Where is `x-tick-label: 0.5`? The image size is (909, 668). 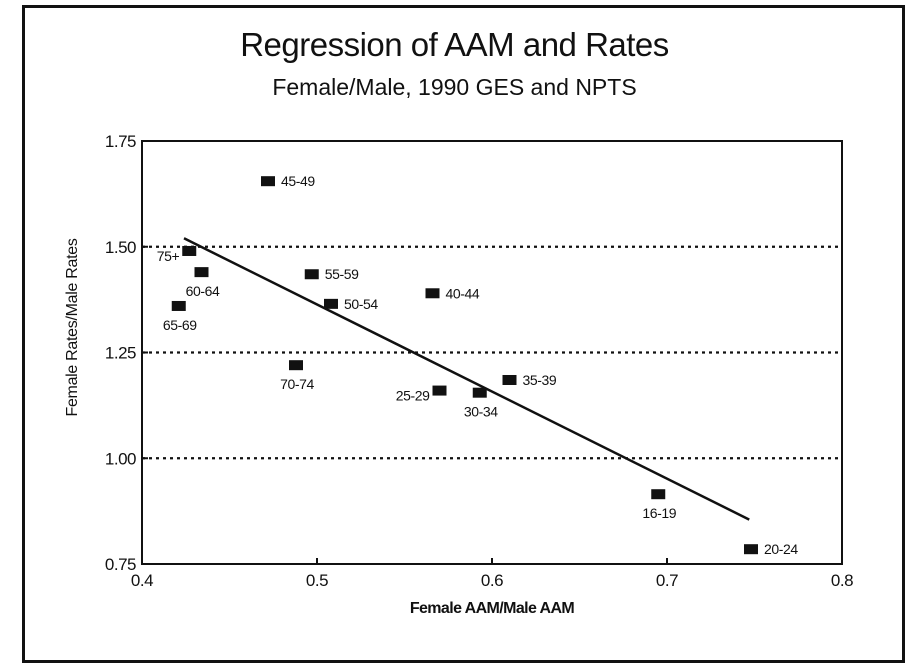 x-tick-label: 0.5 is located at coordinates (317, 580).